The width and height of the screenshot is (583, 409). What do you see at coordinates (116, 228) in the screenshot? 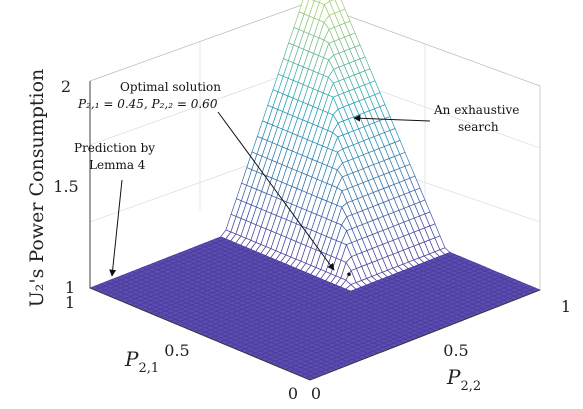
I see `prediction-arrow` at bounding box center [116, 228].